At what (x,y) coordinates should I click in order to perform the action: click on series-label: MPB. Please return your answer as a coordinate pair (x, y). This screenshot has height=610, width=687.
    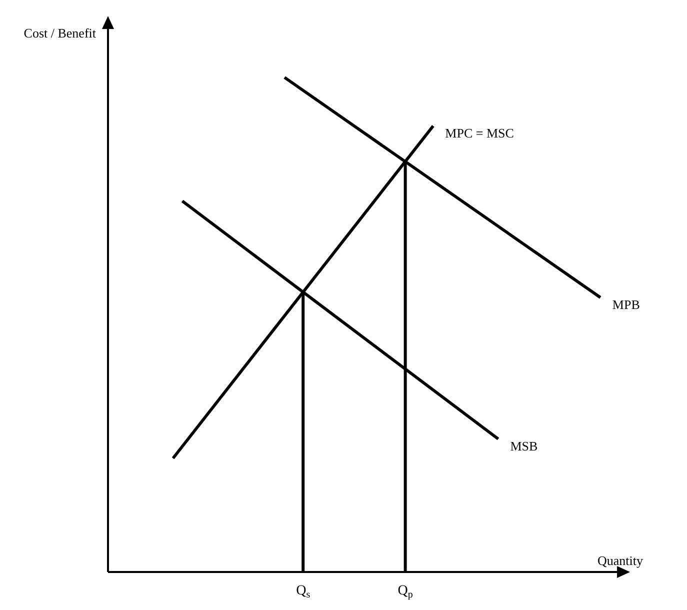
    Looking at the image, I should click on (626, 304).